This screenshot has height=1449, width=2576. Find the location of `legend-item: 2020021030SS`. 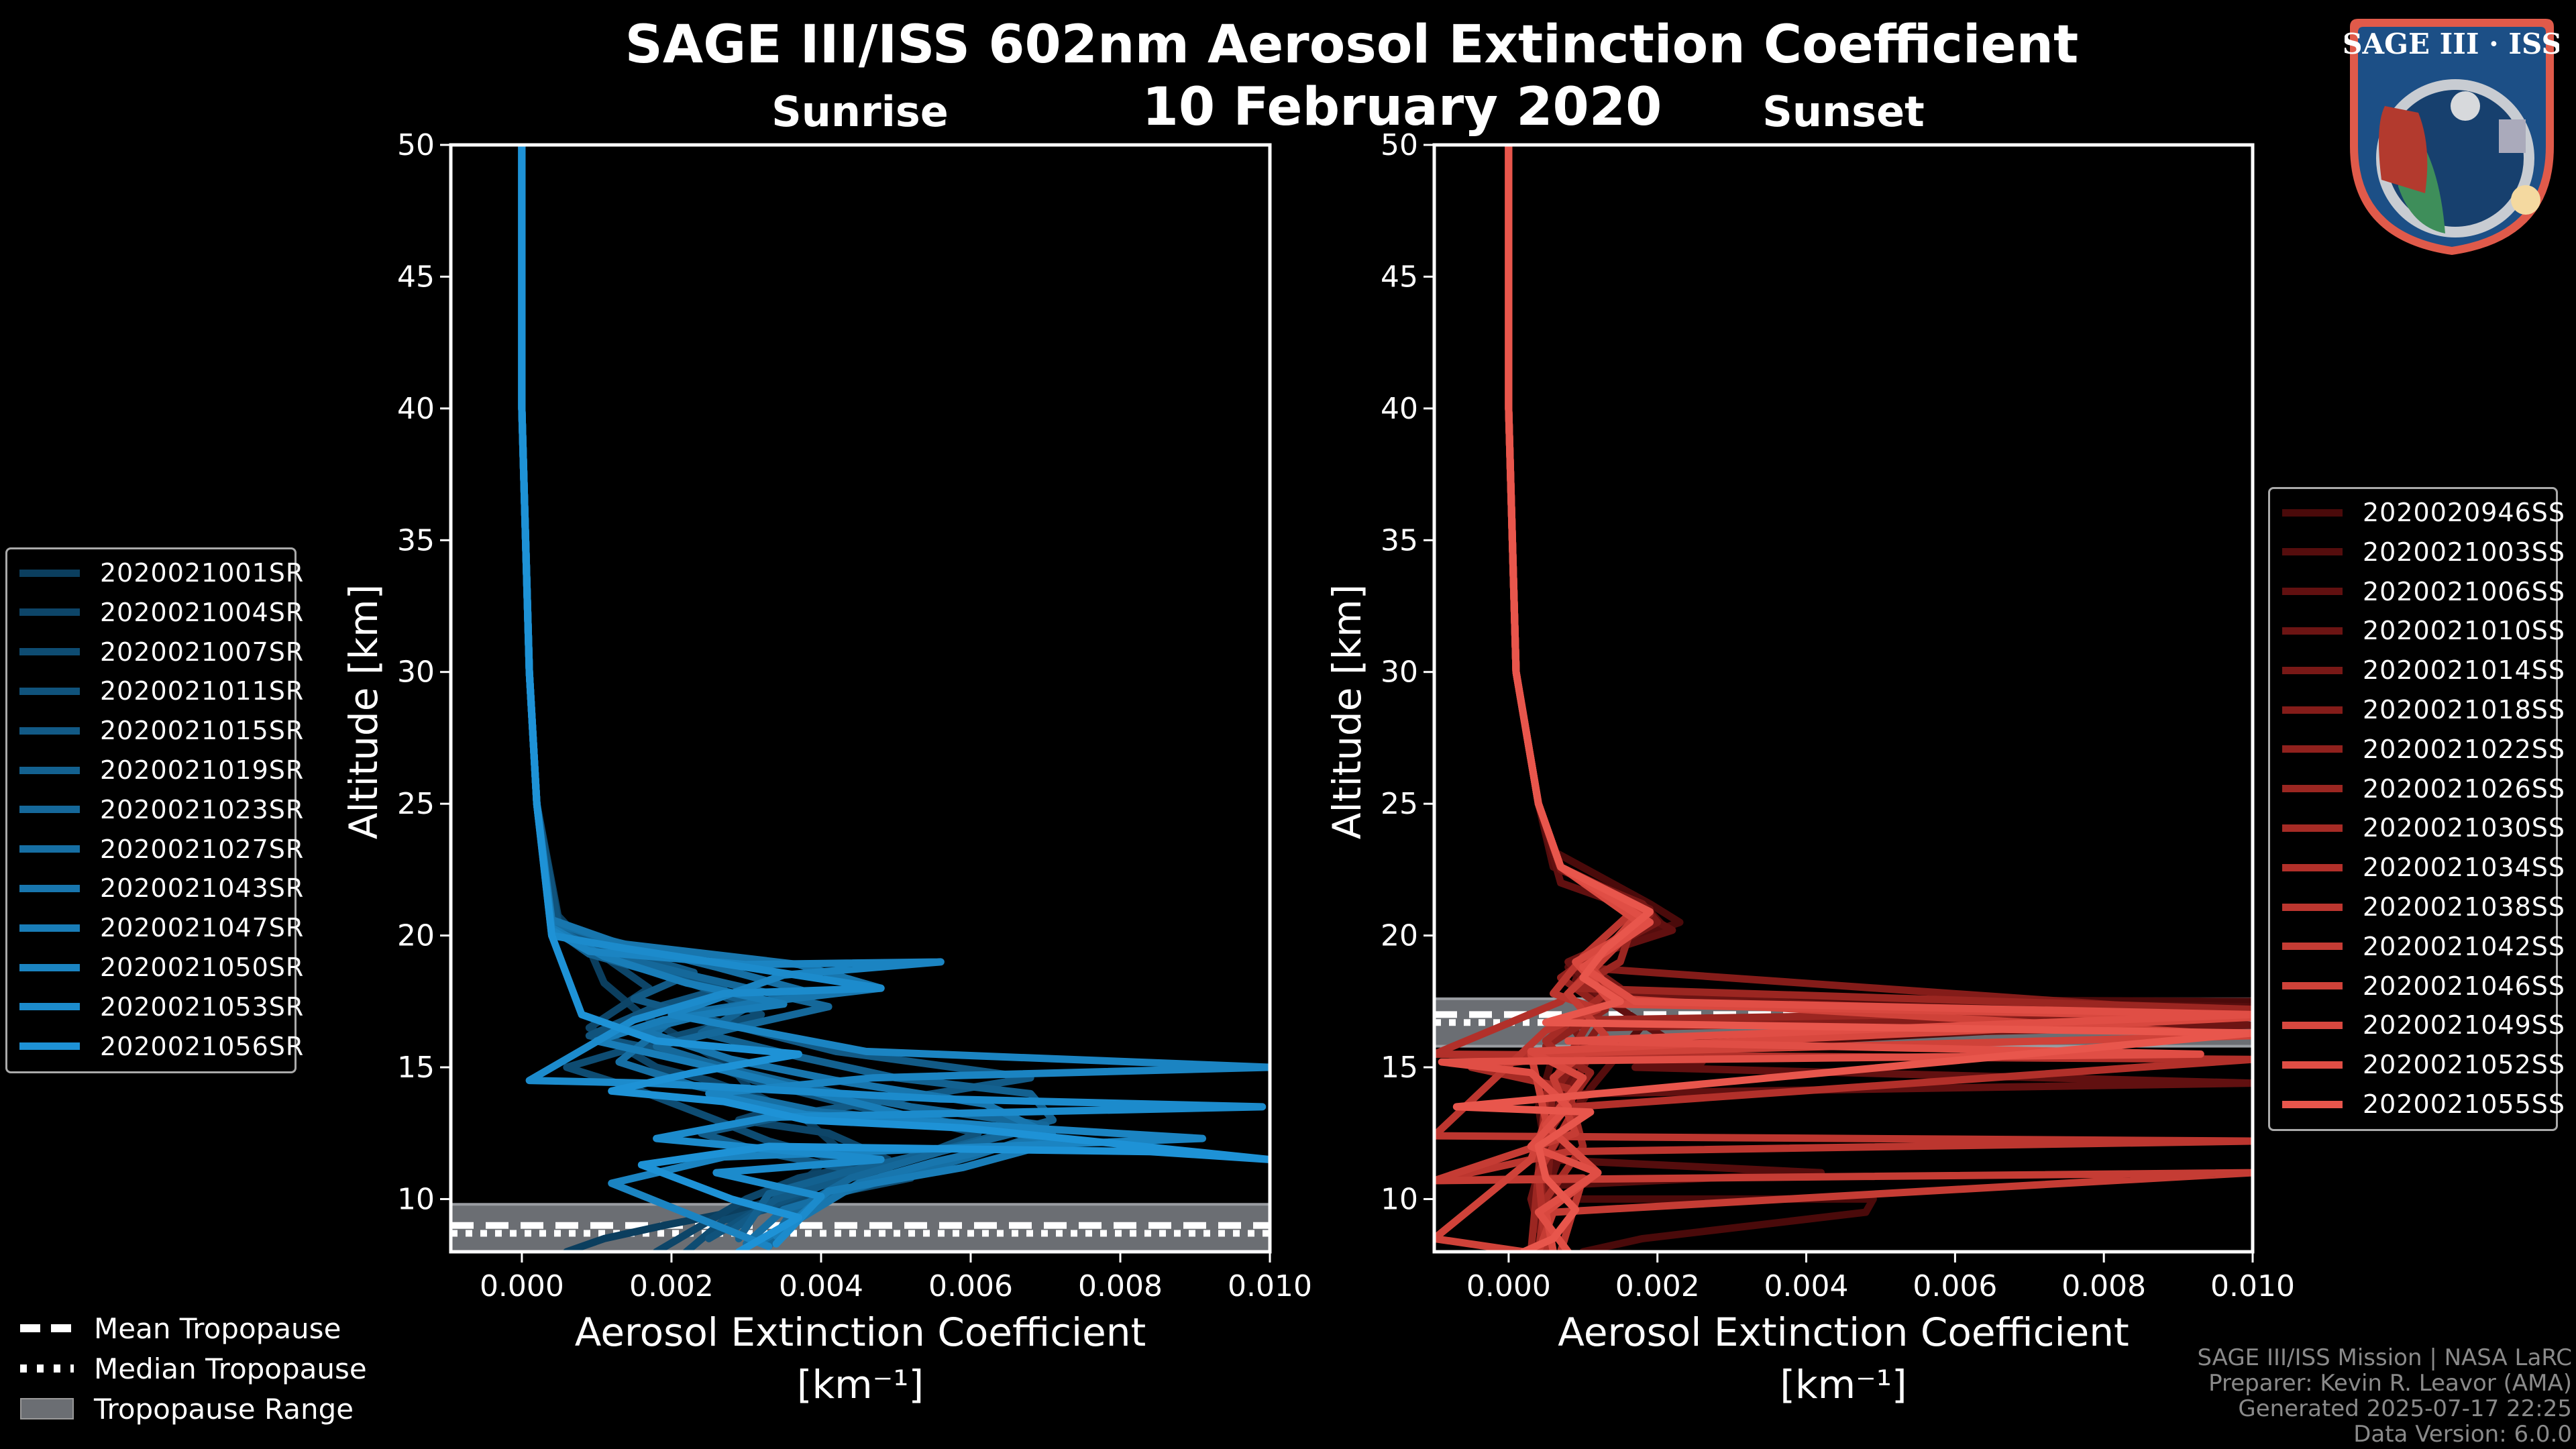

legend-item: 2020021030SS is located at coordinates (2417, 827).